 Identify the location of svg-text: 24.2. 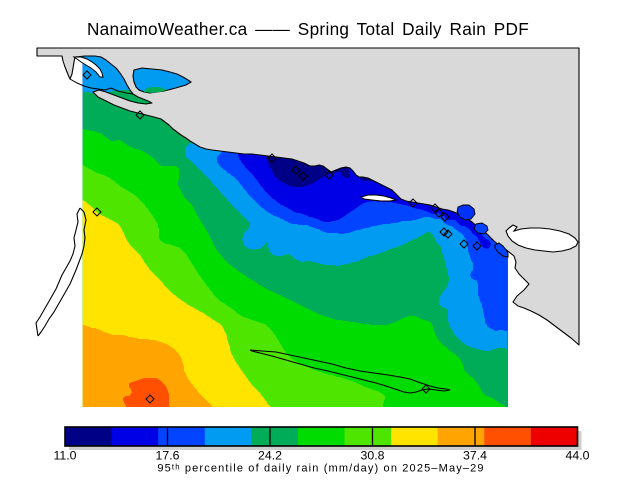
(270, 456).